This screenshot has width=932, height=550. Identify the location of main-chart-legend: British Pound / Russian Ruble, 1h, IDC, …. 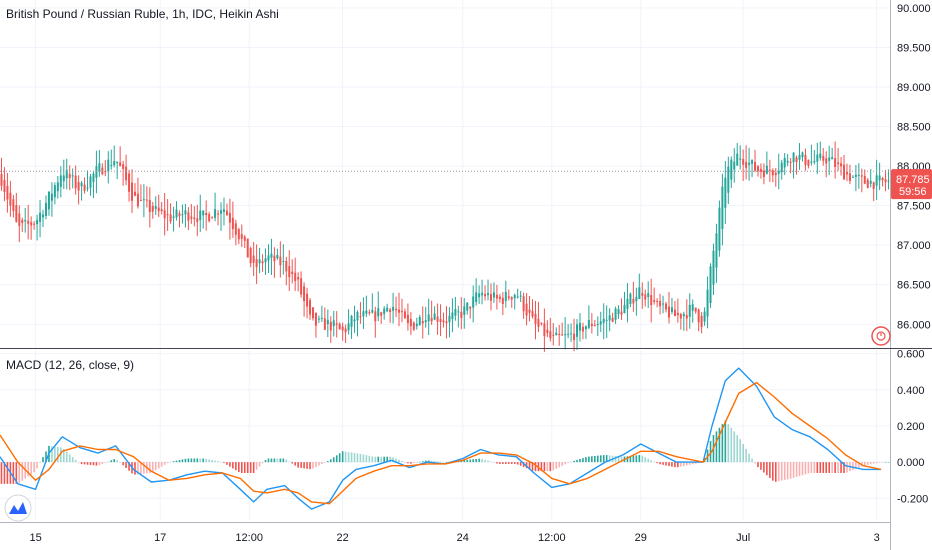
(142, 14).